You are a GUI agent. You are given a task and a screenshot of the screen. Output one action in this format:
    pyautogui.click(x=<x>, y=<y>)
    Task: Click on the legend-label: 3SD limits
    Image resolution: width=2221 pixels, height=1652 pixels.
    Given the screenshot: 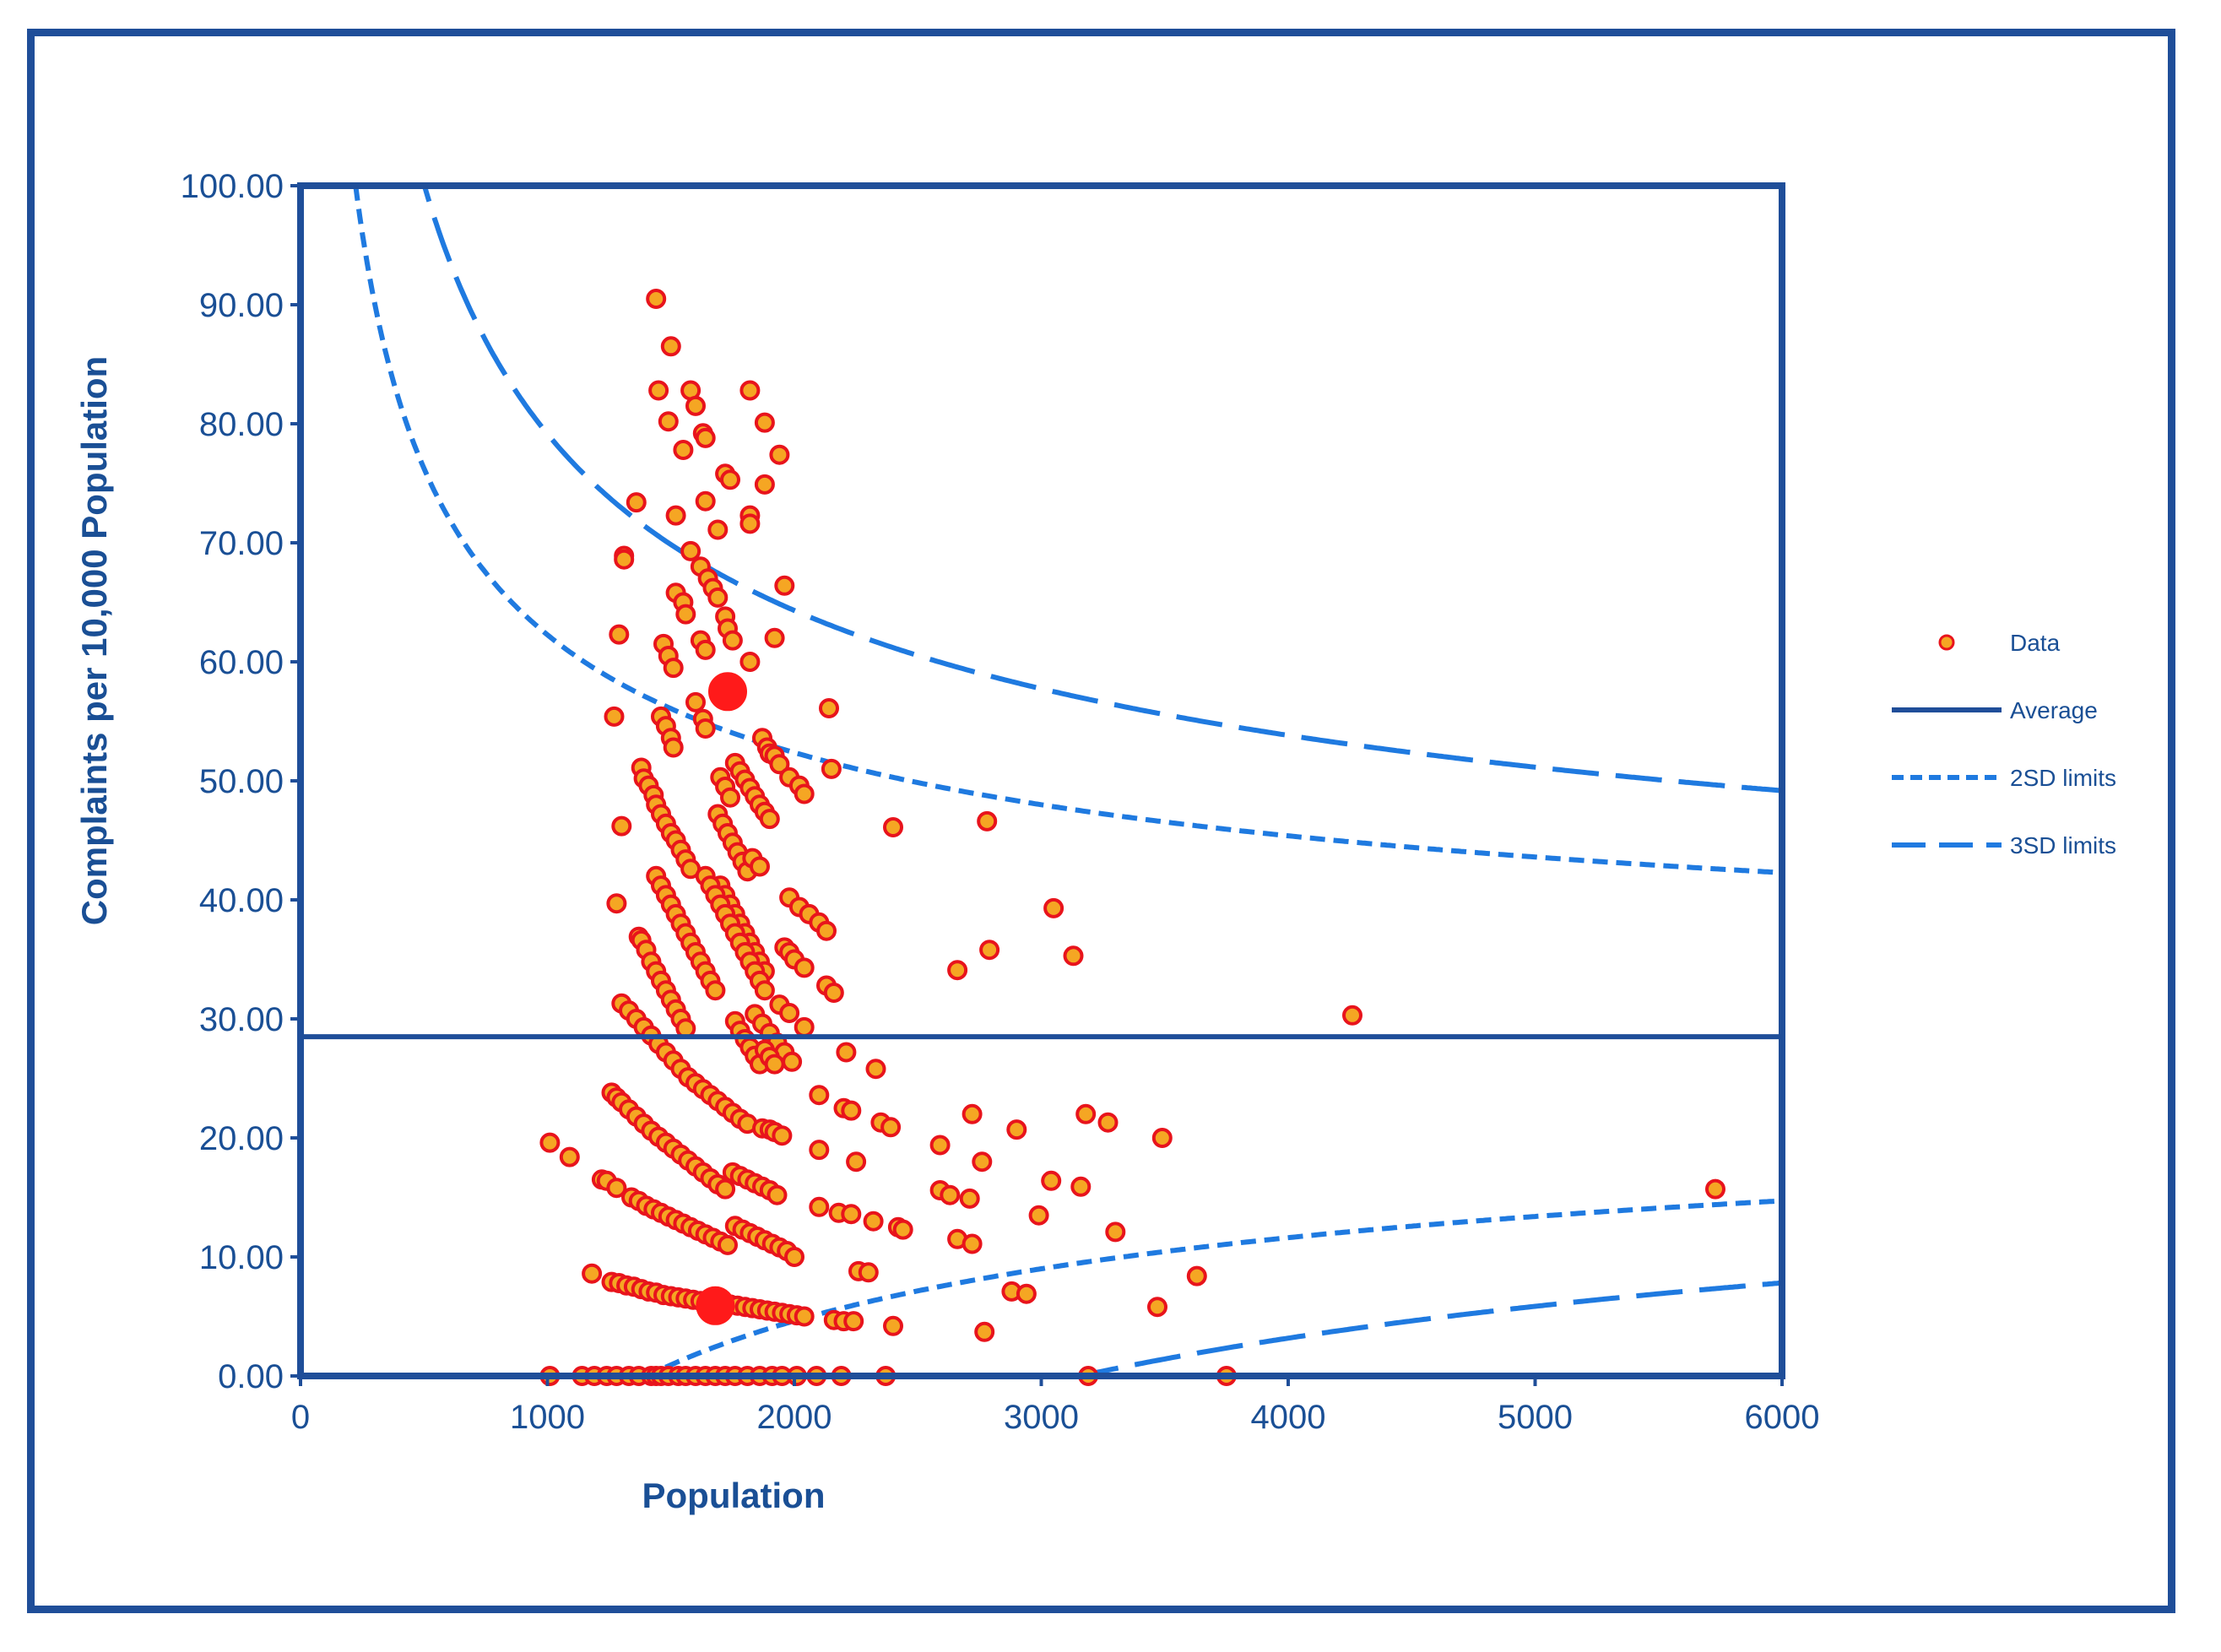 What is the action you would take?
    pyautogui.click(x=2063, y=845)
    